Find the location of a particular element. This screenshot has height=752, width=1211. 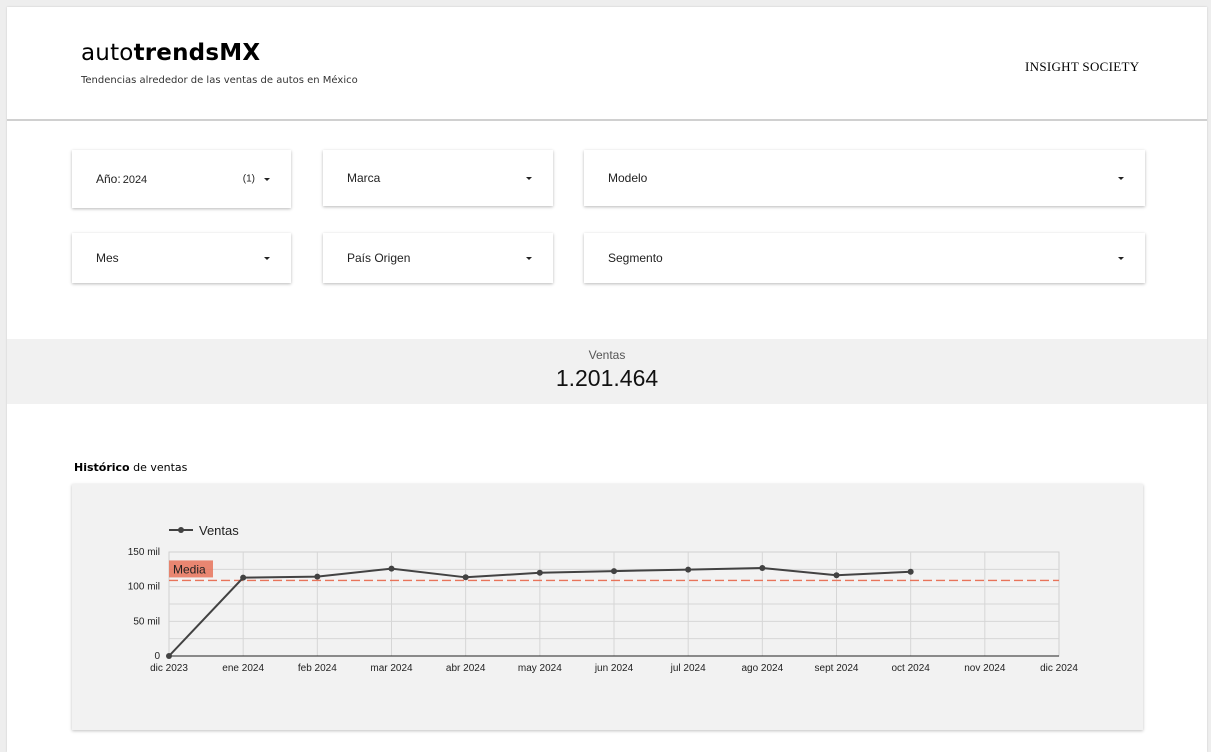

section-title-rest: de ventas is located at coordinates (158, 467).